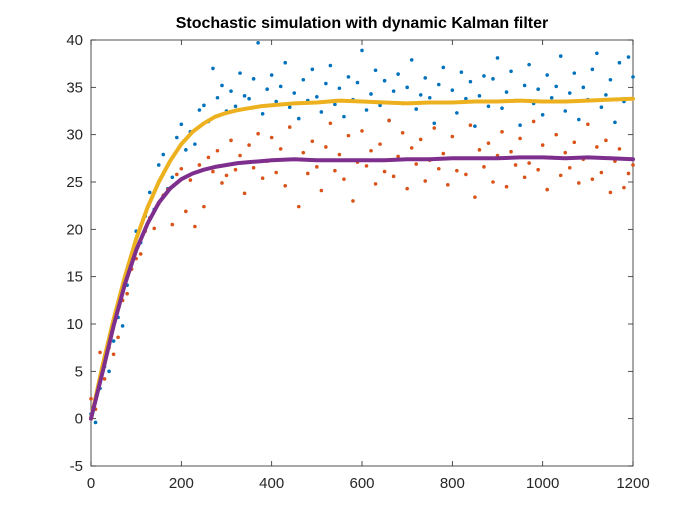 This screenshot has width=700, height=525. What do you see at coordinates (74, 324) in the screenshot?
I see `y-tick-label: 10` at bounding box center [74, 324].